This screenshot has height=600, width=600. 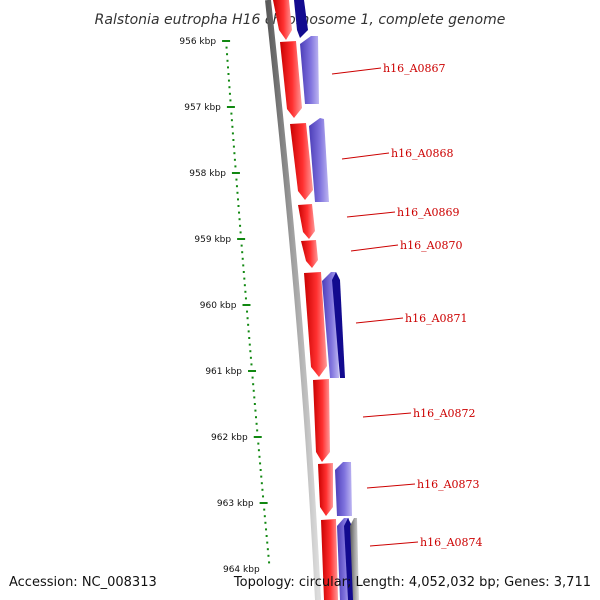 I want to click on ruler-tick-label: 960 kbp, so click(x=218, y=306).